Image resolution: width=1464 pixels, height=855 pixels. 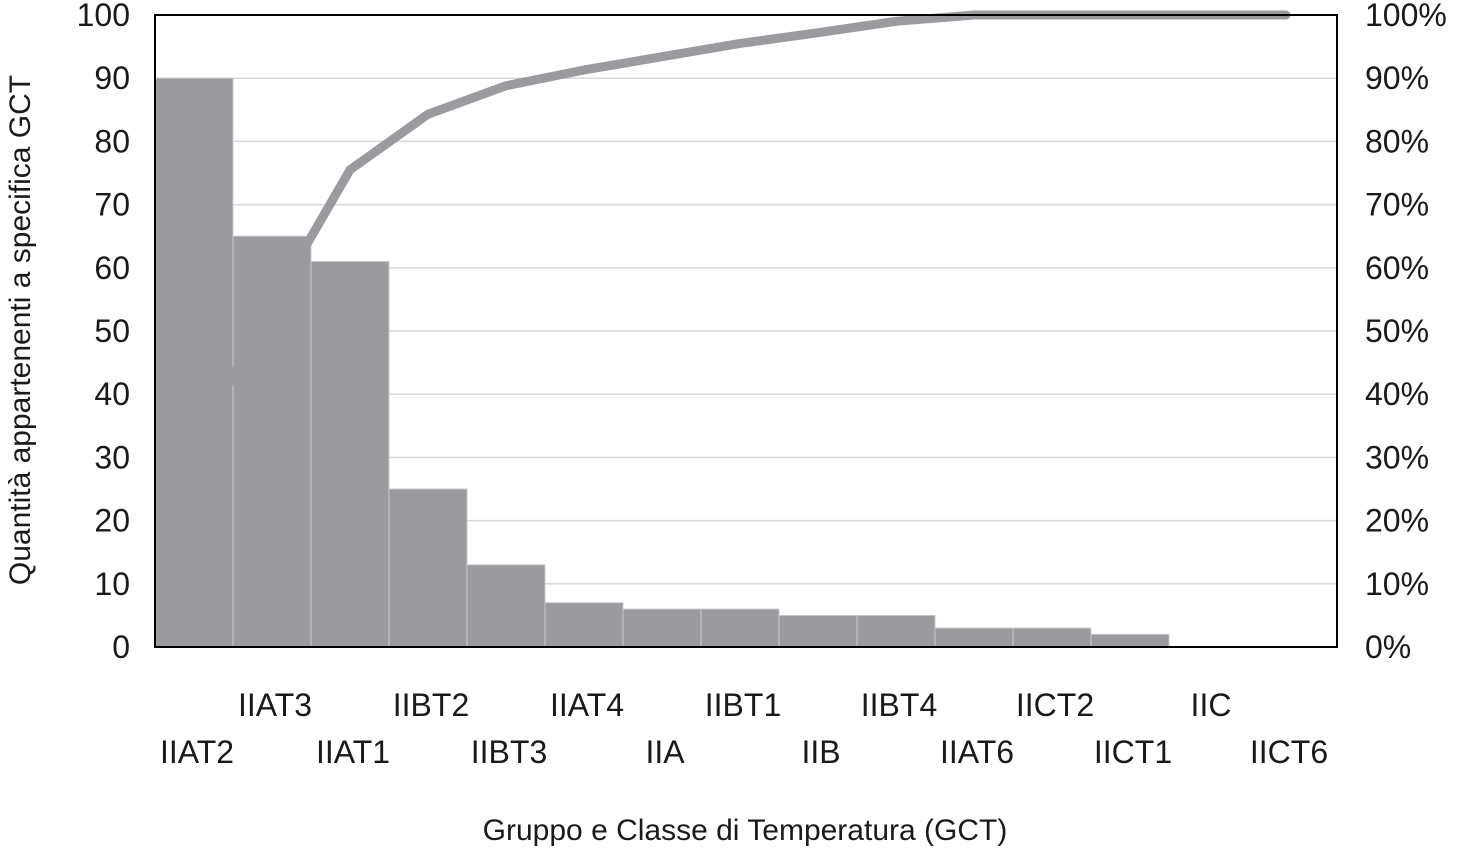 What do you see at coordinates (743, 705) in the screenshot?
I see `x-tick-label: IIBT1` at bounding box center [743, 705].